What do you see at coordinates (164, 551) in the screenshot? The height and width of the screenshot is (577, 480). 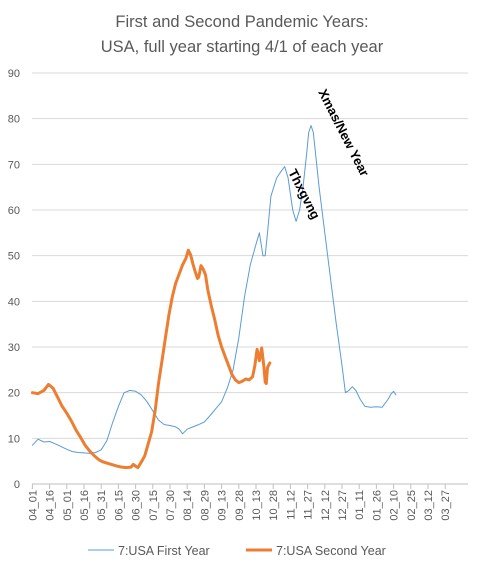 I see `legend-label-1: 7:USA First Year` at bounding box center [164, 551].